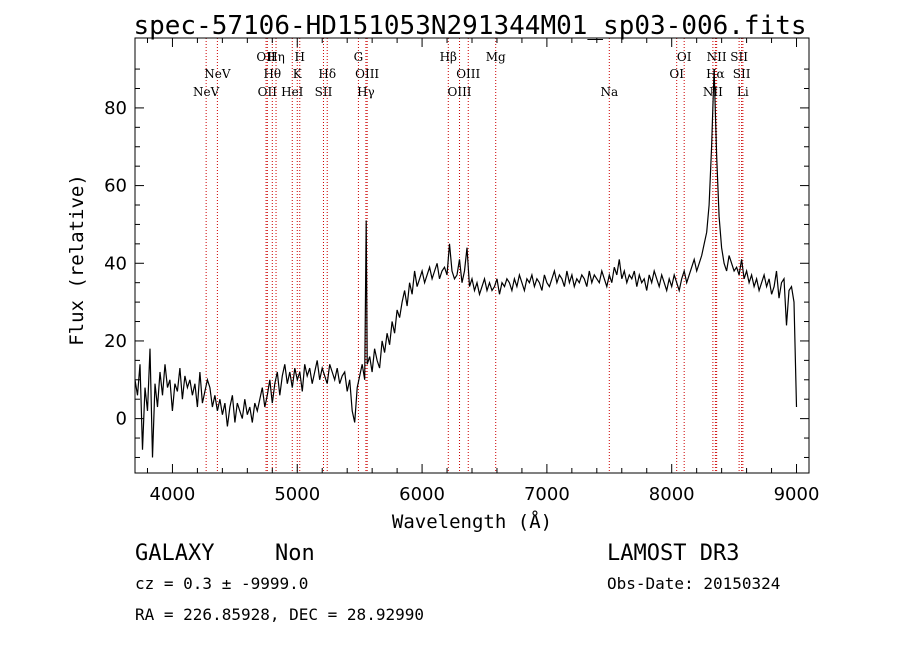  I want to click on y-tick-label: 0, so click(121, 419).